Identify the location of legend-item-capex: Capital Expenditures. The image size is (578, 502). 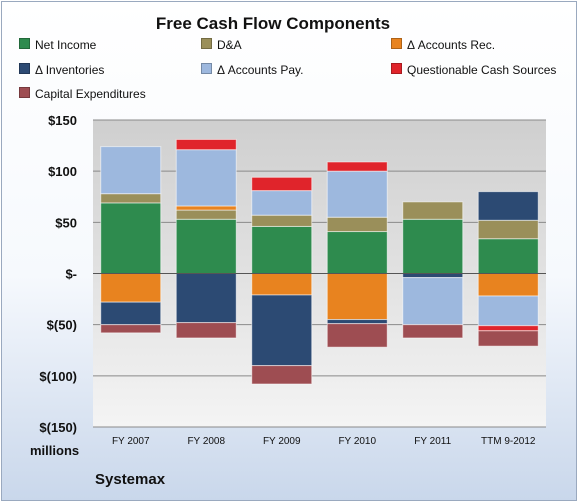
(82, 94).